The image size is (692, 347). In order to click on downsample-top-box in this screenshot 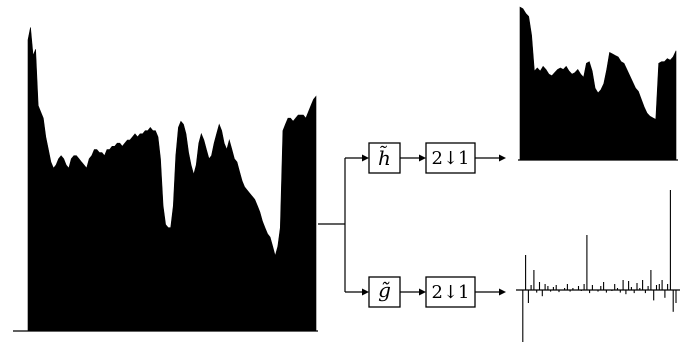, I will do `click(450, 158)`.